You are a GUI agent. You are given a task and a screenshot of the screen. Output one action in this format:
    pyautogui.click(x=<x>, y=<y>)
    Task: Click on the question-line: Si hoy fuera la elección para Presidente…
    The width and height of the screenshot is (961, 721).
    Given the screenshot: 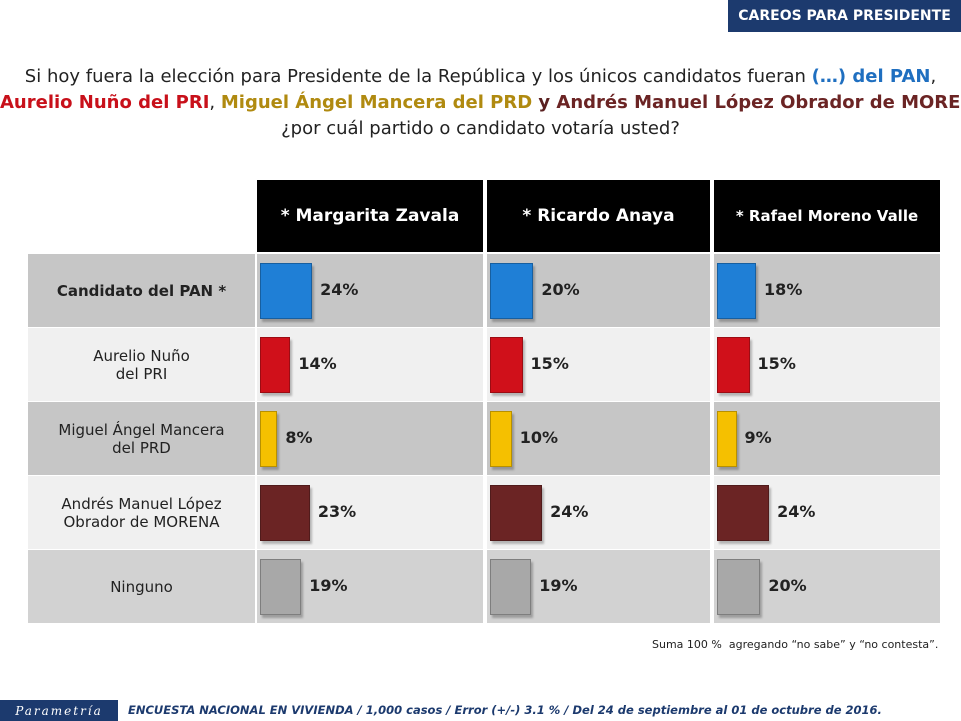 What is the action you would take?
    pyautogui.click(x=480, y=76)
    